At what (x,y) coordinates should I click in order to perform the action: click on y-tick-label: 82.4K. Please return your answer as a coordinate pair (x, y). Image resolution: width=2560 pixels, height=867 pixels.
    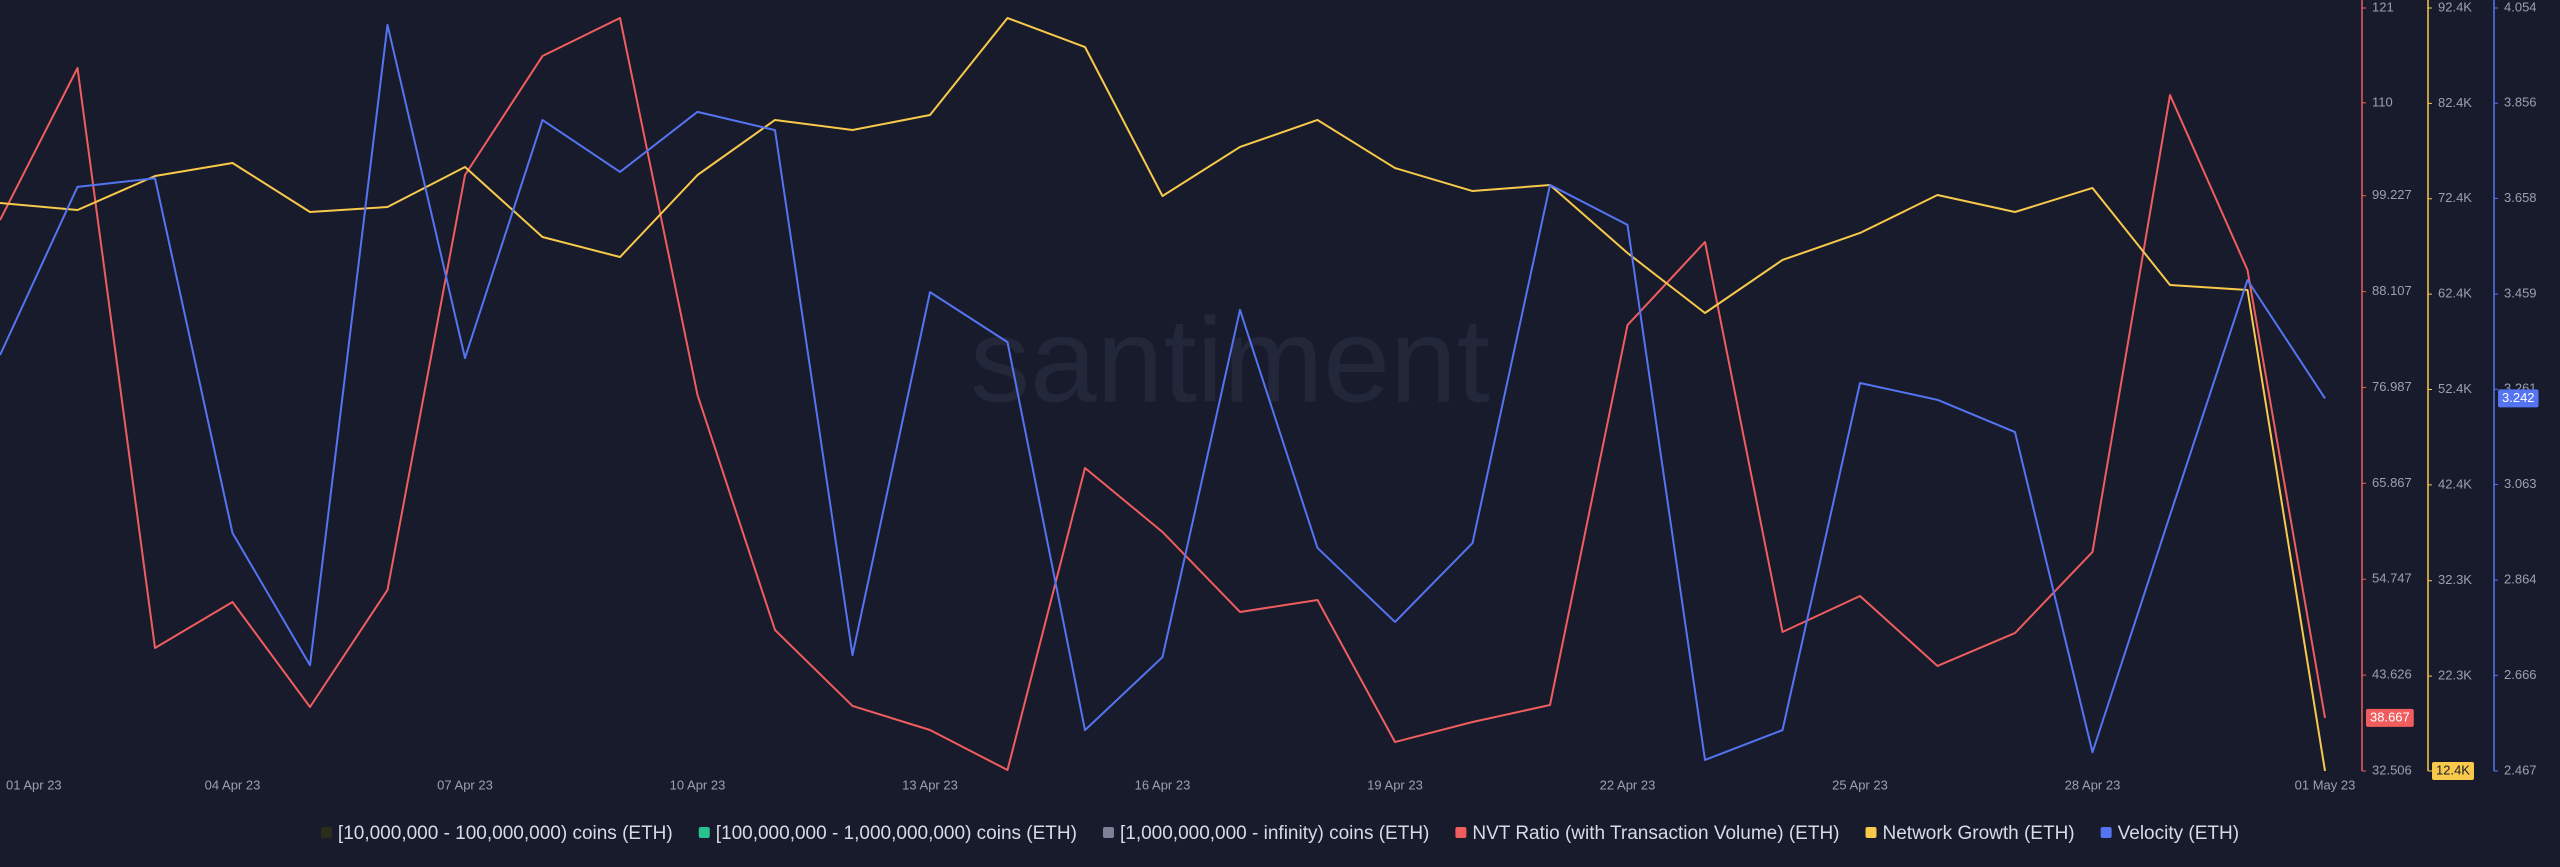
    Looking at the image, I should click on (2455, 102).